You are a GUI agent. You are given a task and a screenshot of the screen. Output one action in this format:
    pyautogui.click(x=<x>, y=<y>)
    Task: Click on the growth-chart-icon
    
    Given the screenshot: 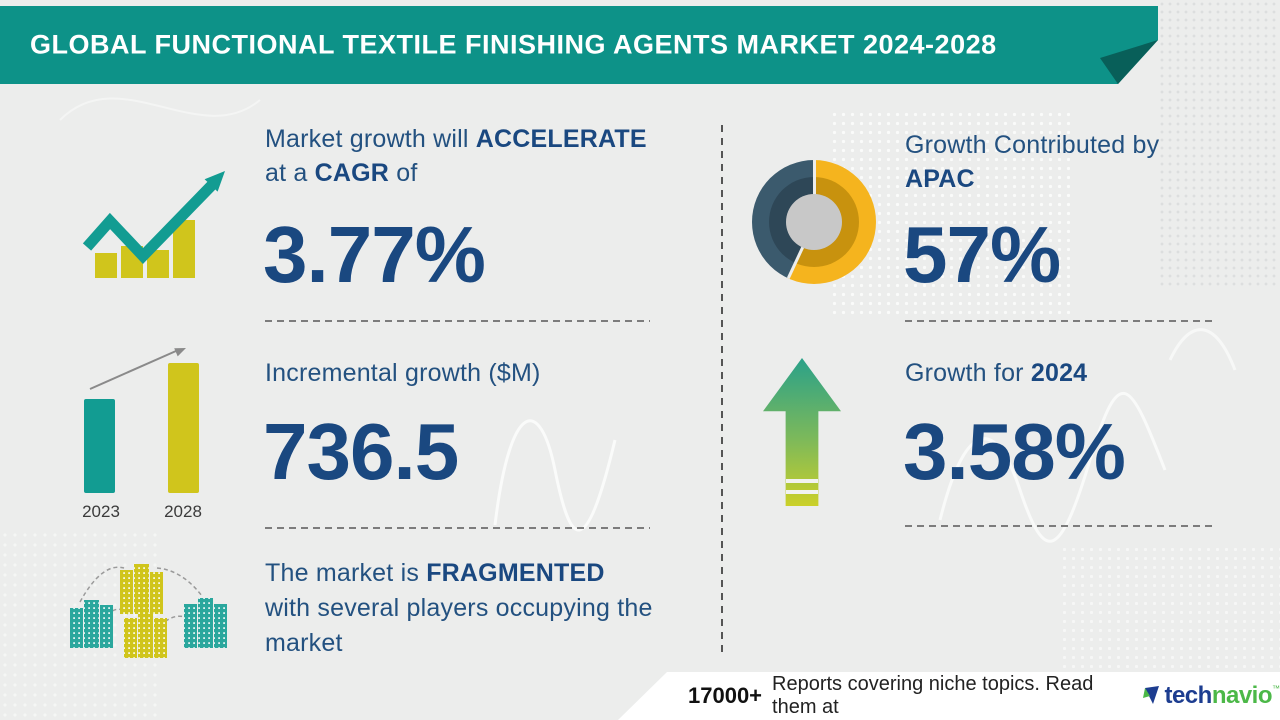 What is the action you would take?
    pyautogui.click(x=153, y=224)
    